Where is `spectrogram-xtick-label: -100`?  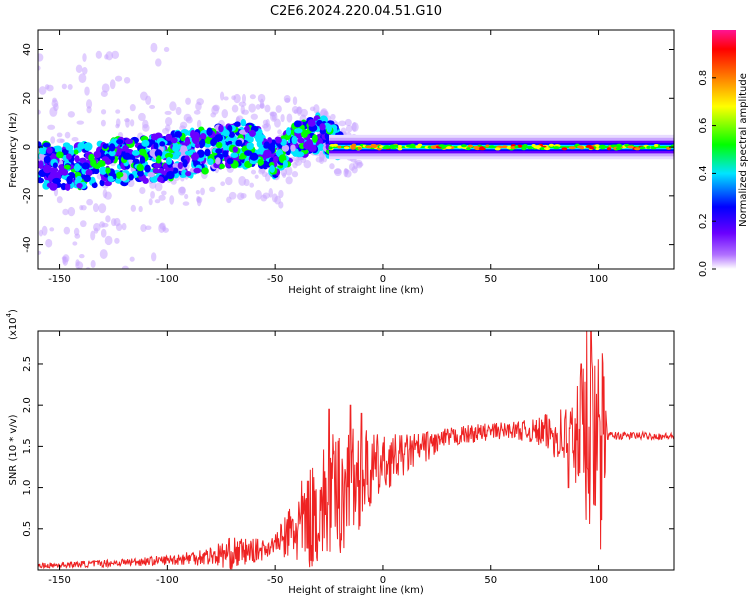 spectrogram-xtick-label: -100 is located at coordinates (167, 279).